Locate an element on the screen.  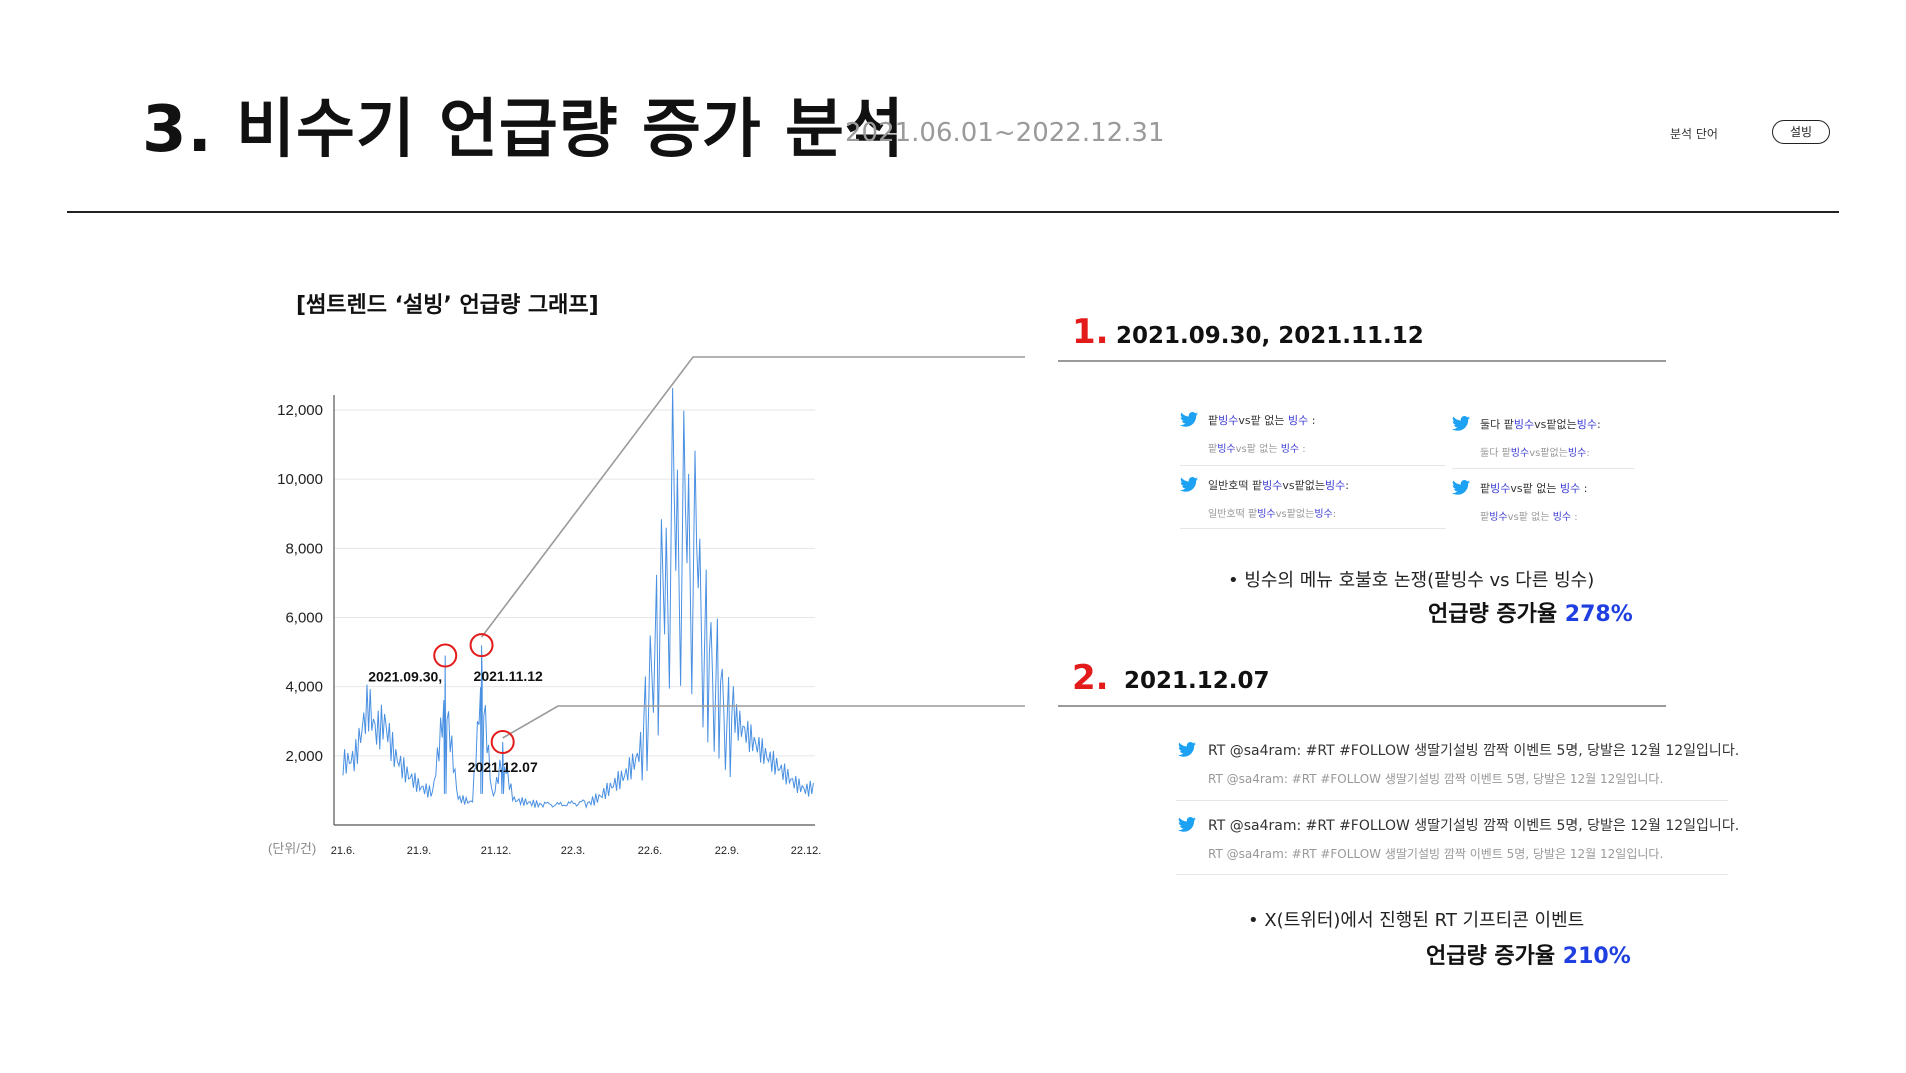
callout-connectors is located at coordinates (752, 547).